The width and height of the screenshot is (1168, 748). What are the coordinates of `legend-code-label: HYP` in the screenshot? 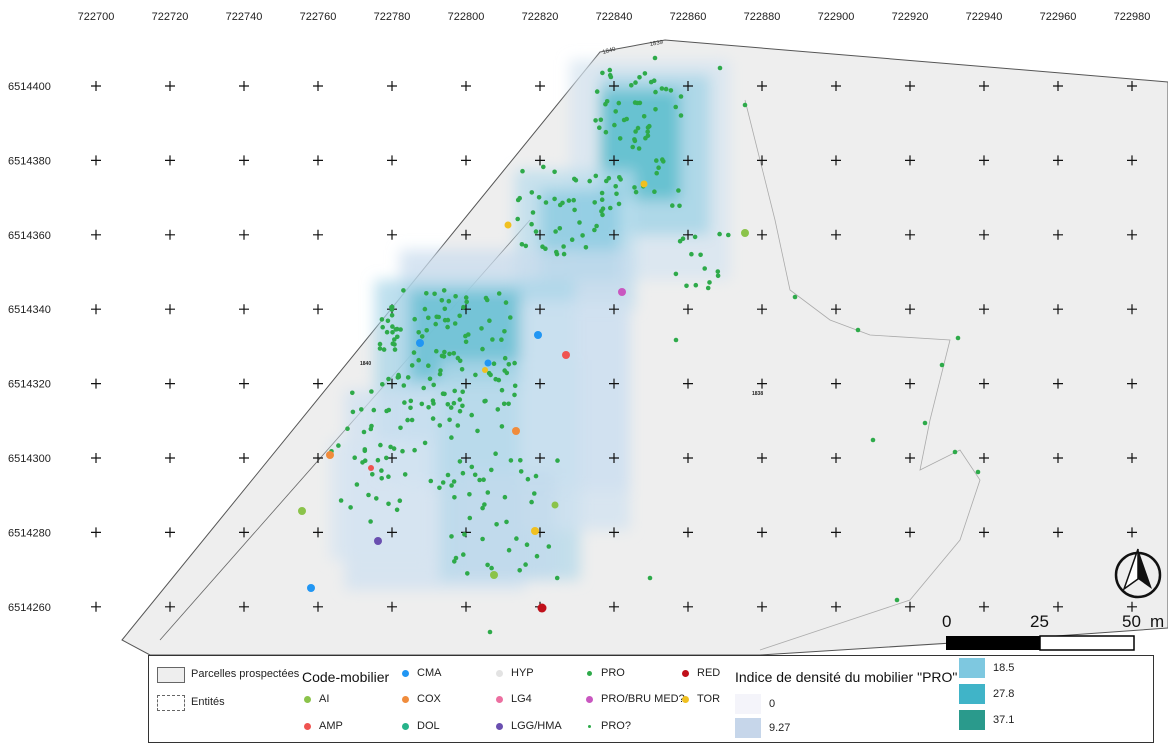 It's located at (522, 673).